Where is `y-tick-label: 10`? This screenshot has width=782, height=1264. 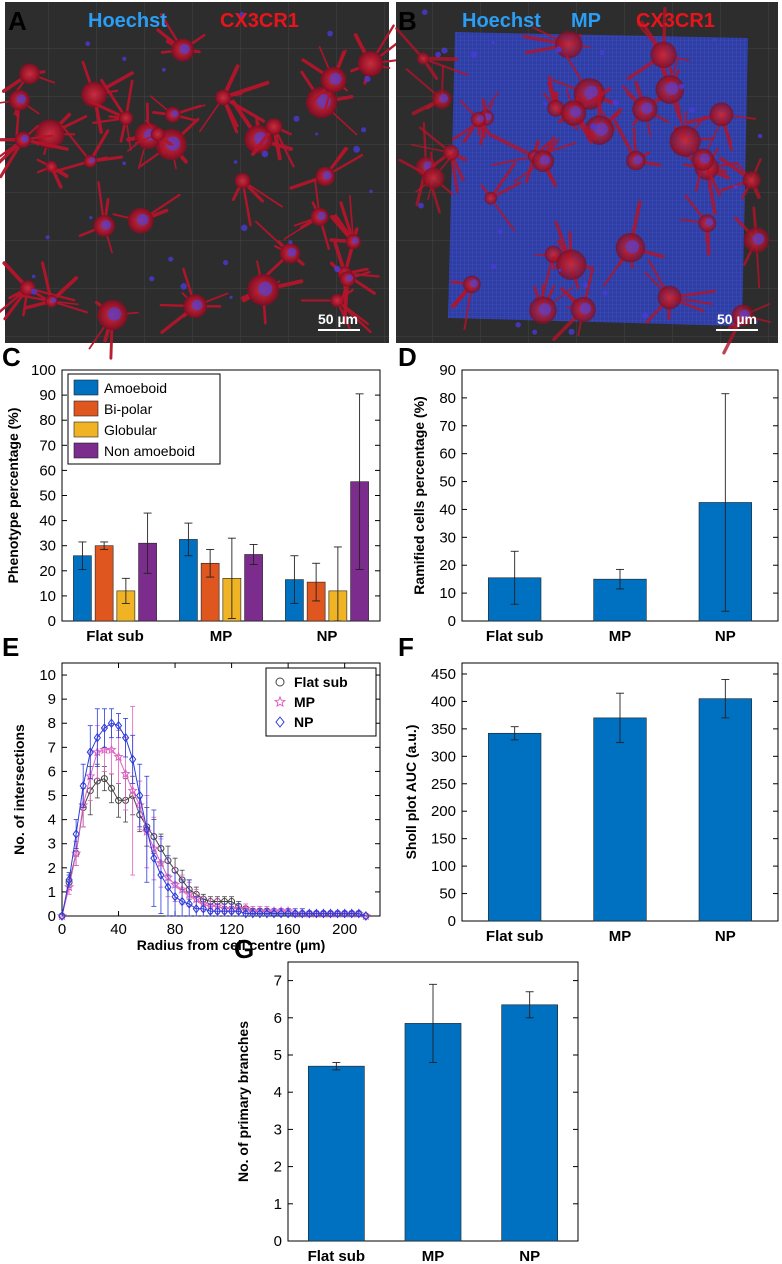
y-tick-label: 10 is located at coordinates (47, 596).